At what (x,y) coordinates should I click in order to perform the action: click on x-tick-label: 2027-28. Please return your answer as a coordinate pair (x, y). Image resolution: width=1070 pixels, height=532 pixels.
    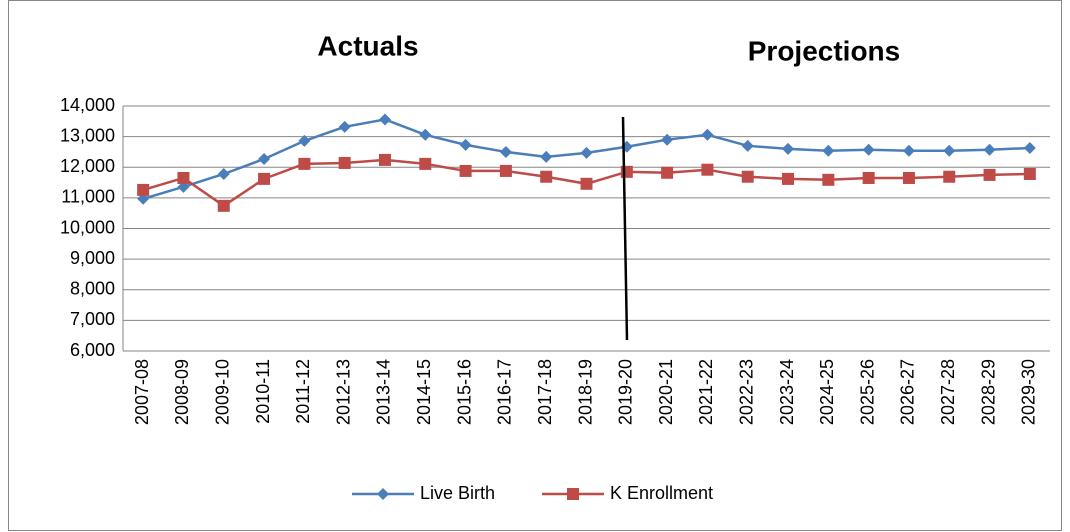
    Looking at the image, I should click on (948, 392).